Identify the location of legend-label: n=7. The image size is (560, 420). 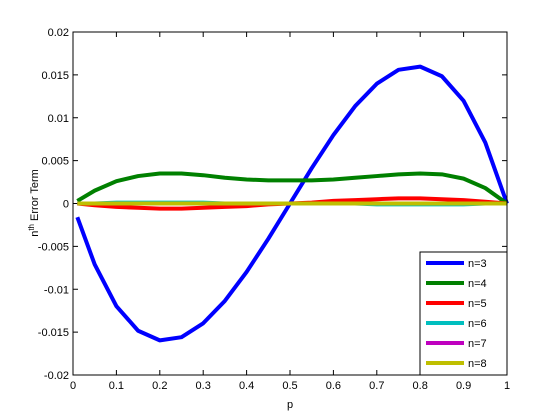
(477, 344).